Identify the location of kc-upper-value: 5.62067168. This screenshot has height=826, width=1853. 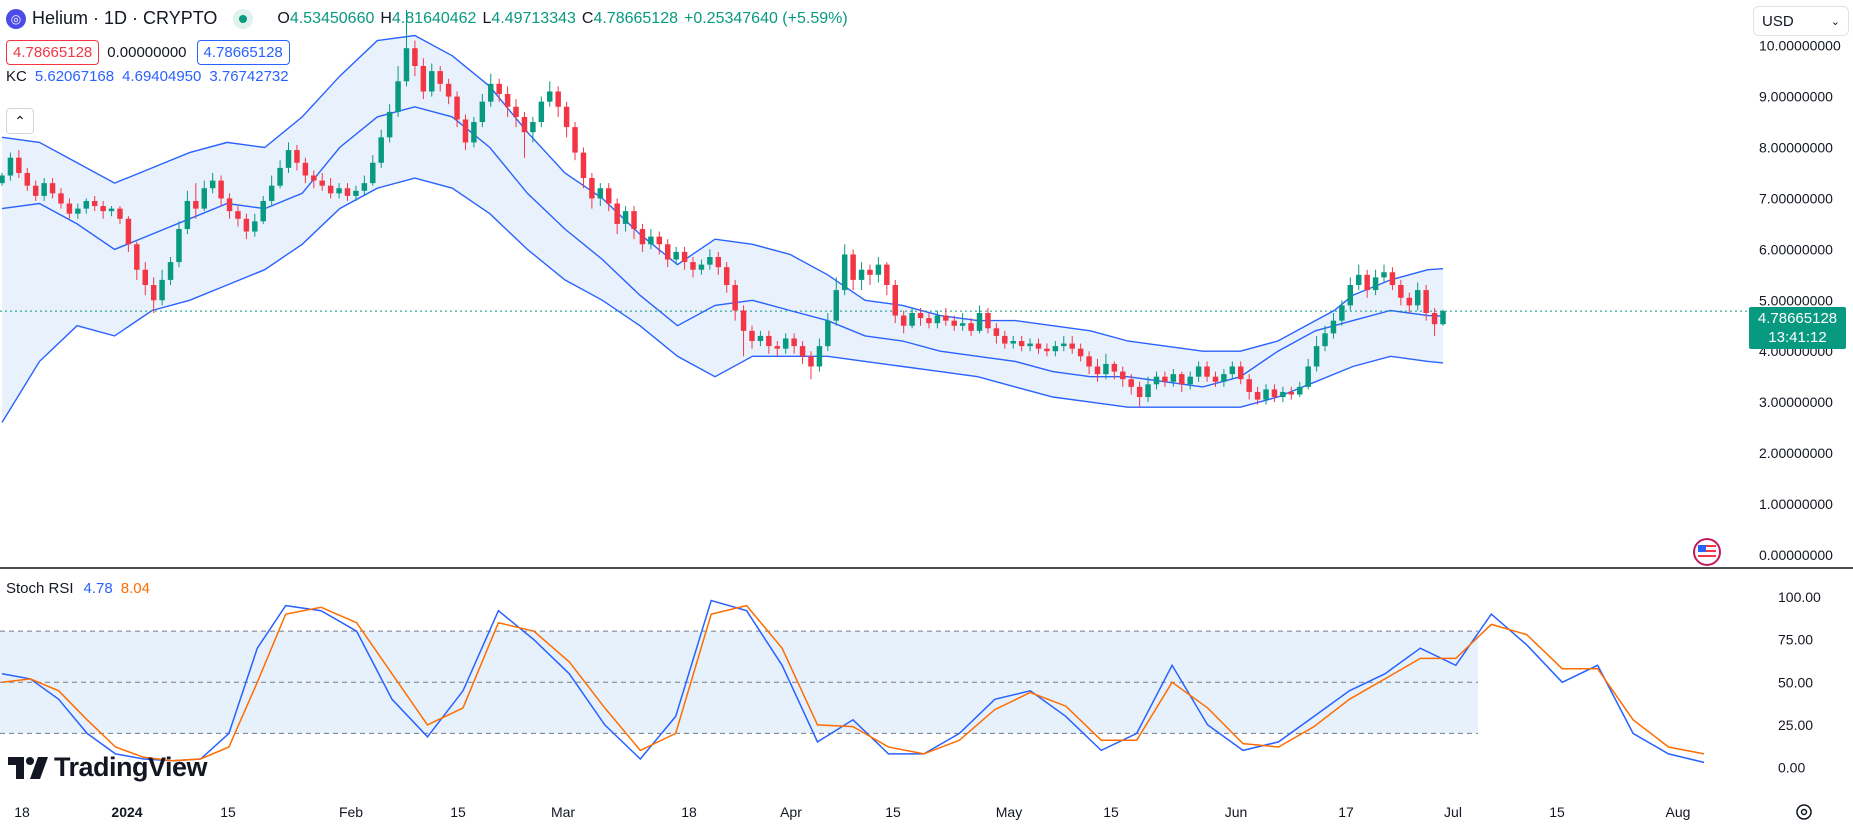
(74, 76).